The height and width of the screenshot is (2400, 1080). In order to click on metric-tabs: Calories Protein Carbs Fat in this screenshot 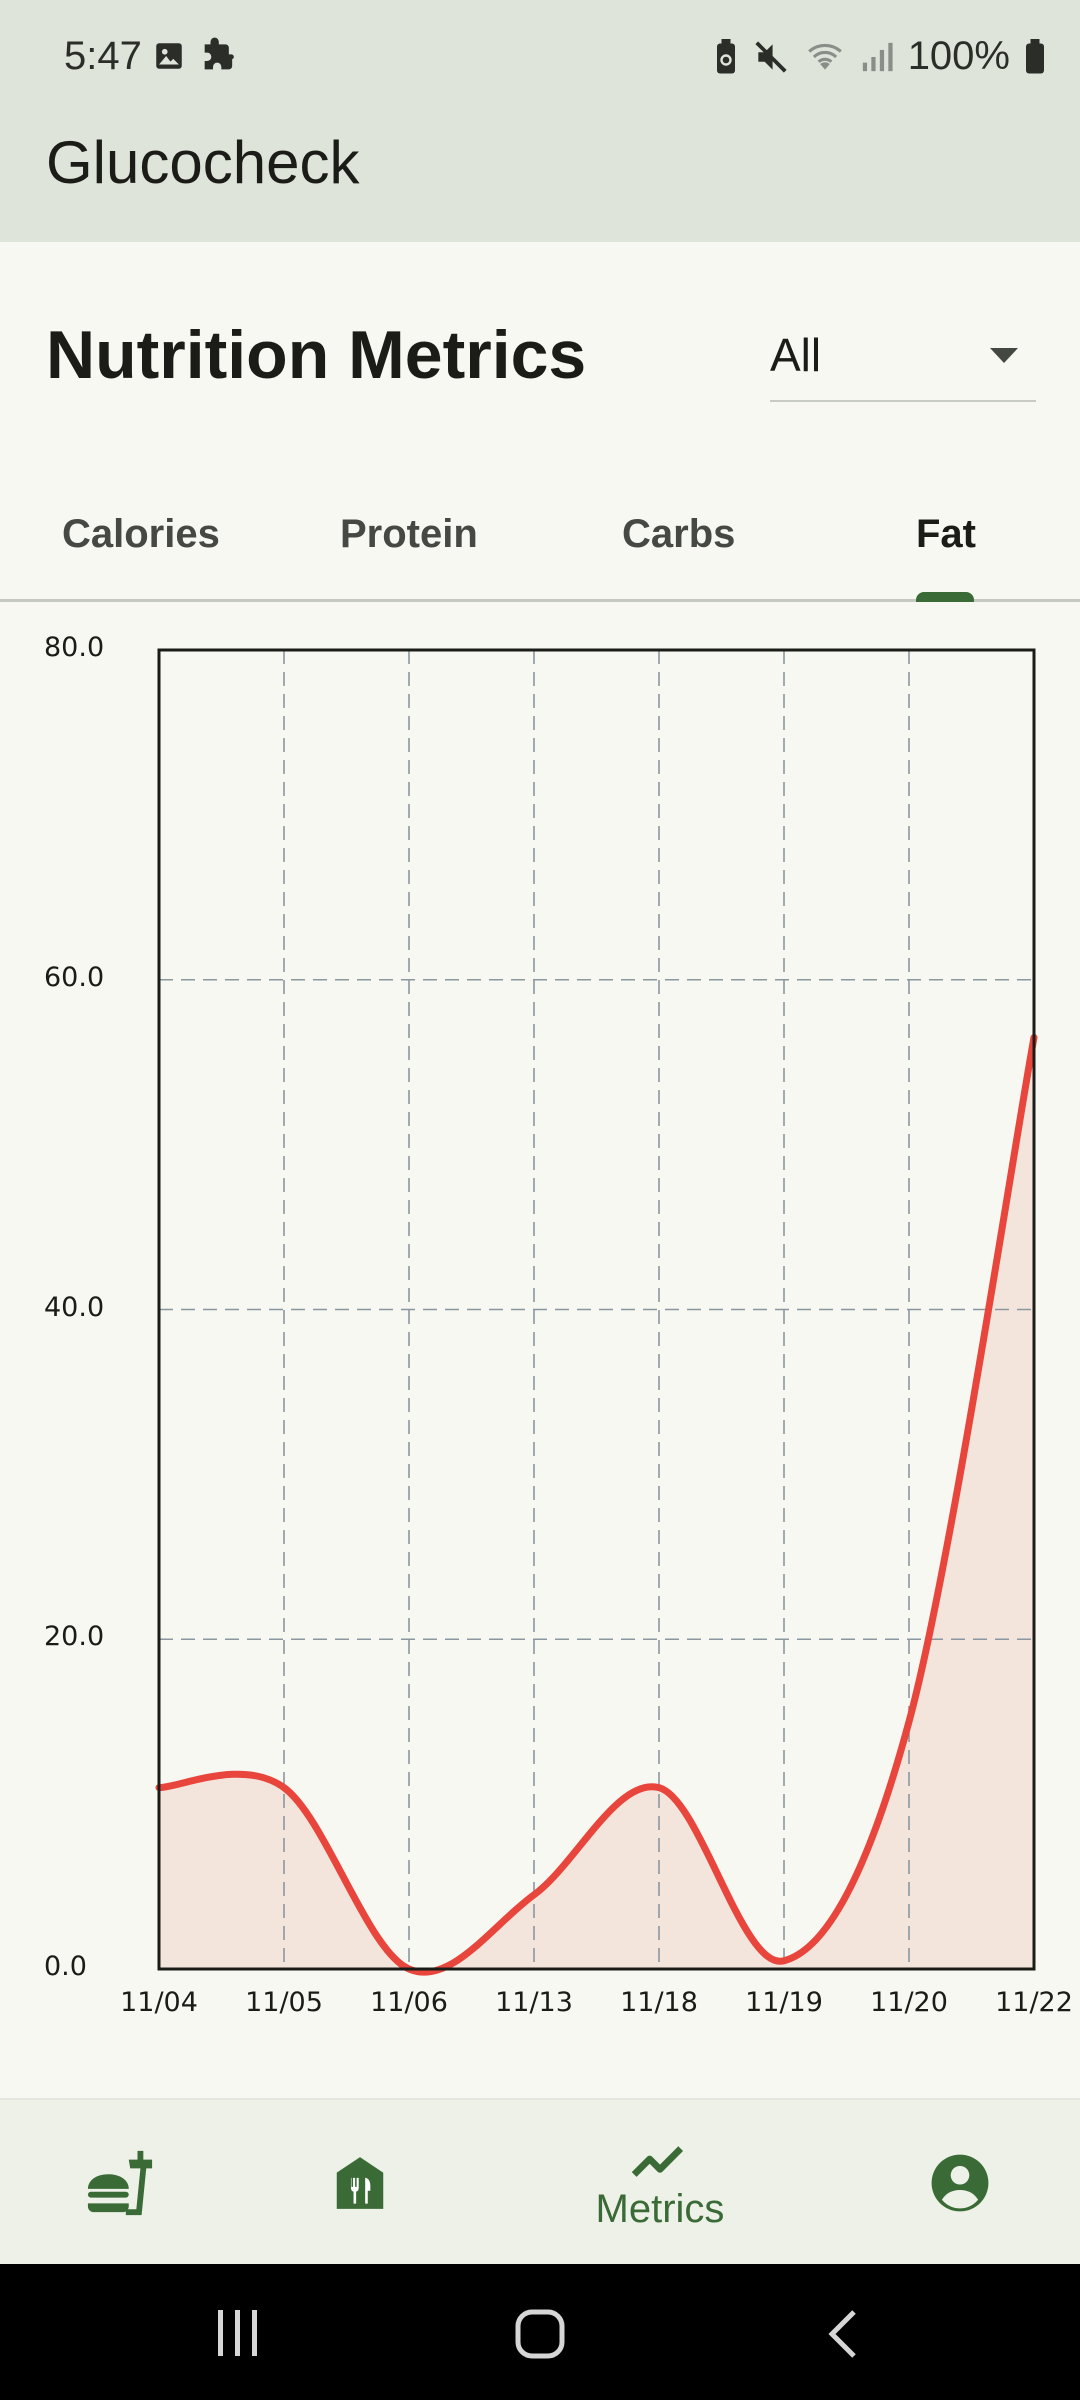, I will do `click(540, 536)`.